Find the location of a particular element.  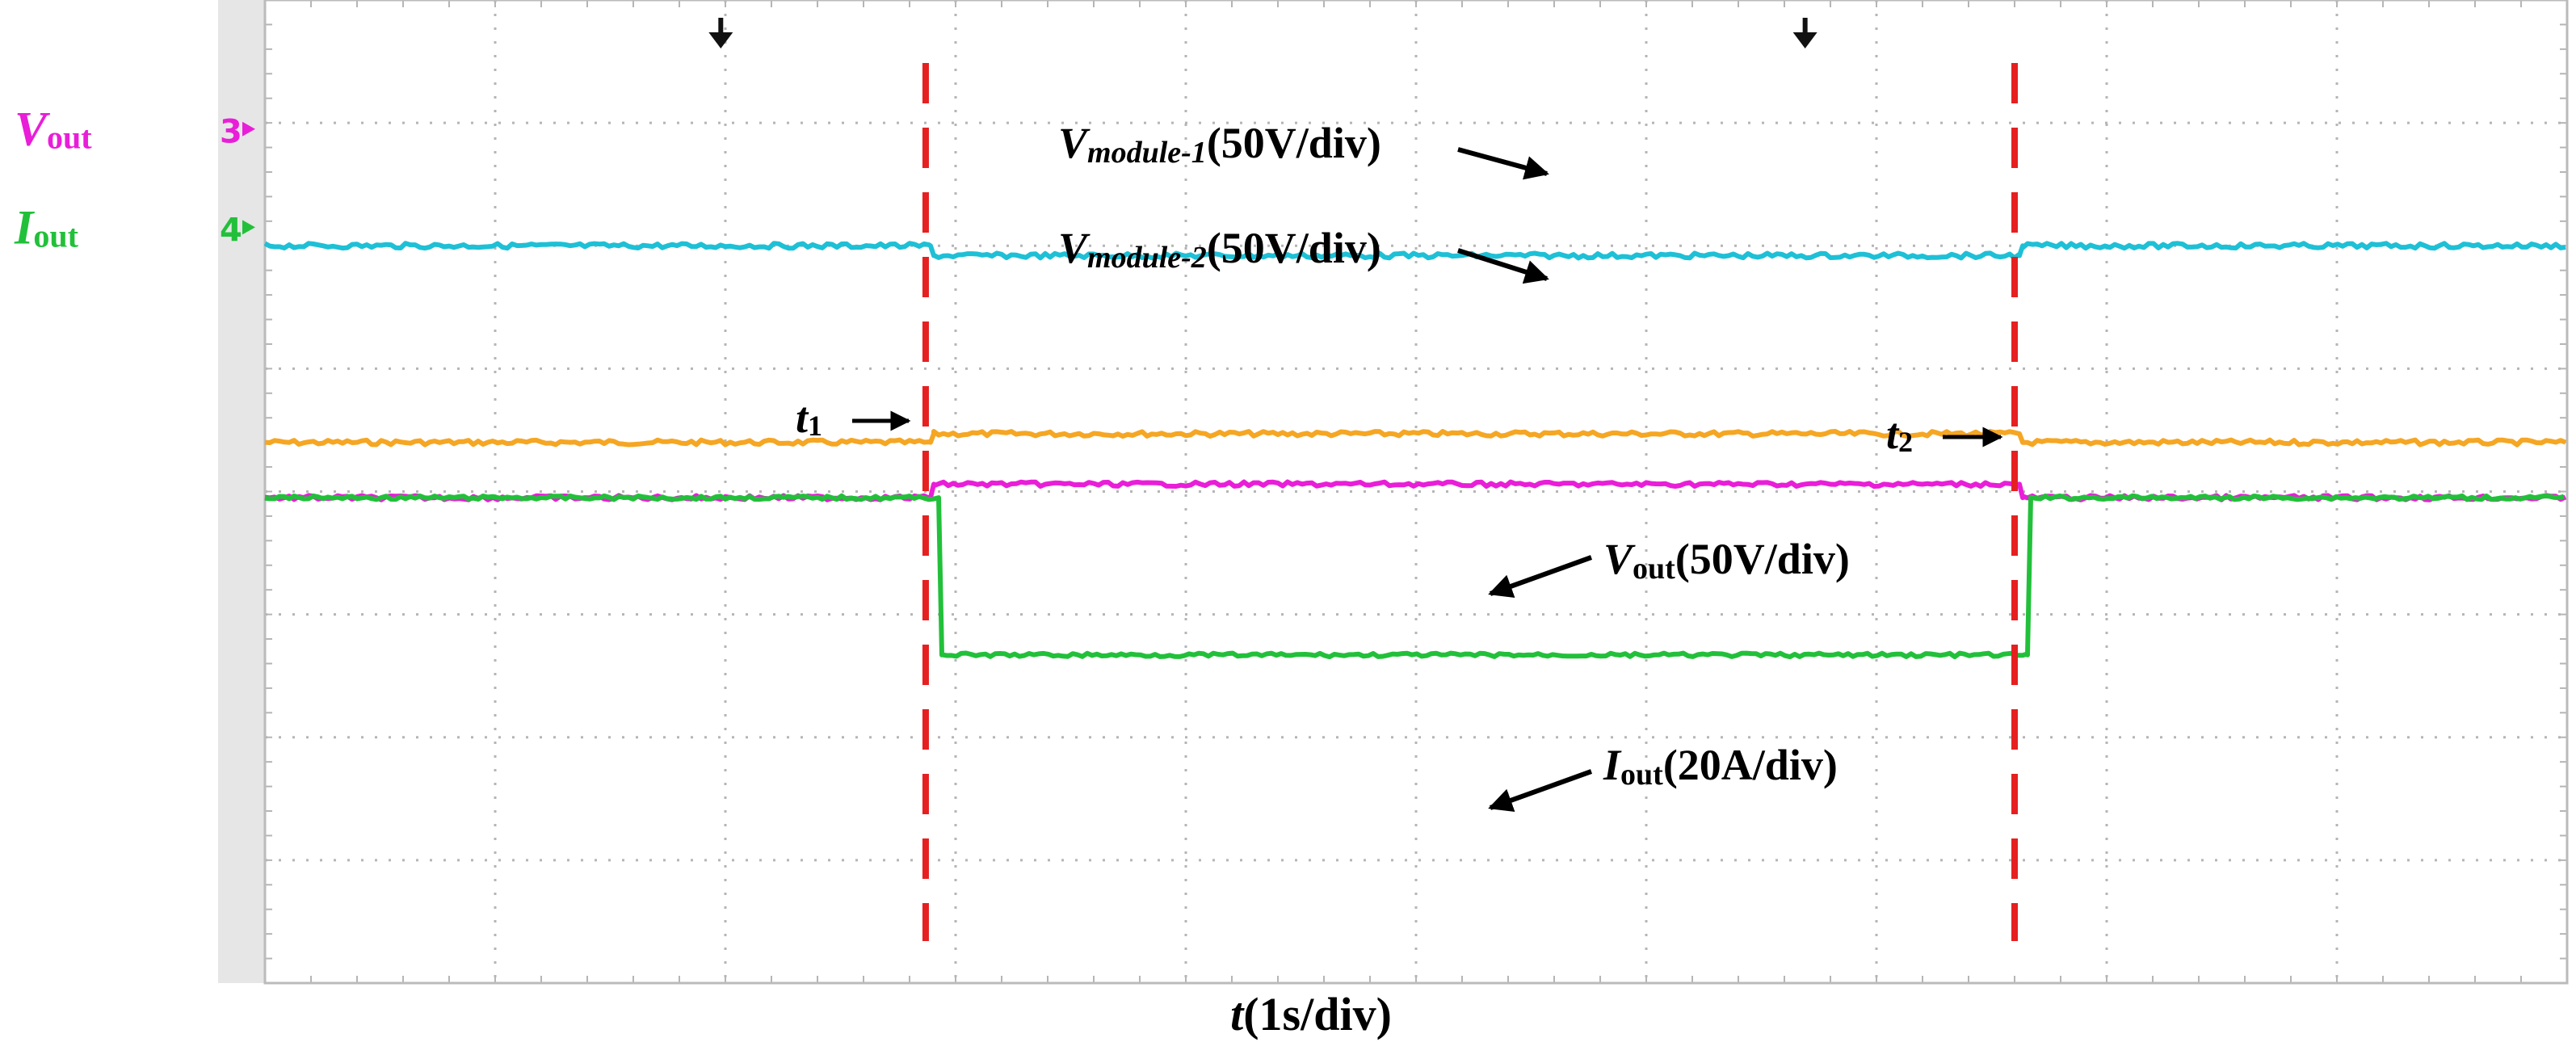

event-label-sub: 1 is located at coordinates (815, 426).